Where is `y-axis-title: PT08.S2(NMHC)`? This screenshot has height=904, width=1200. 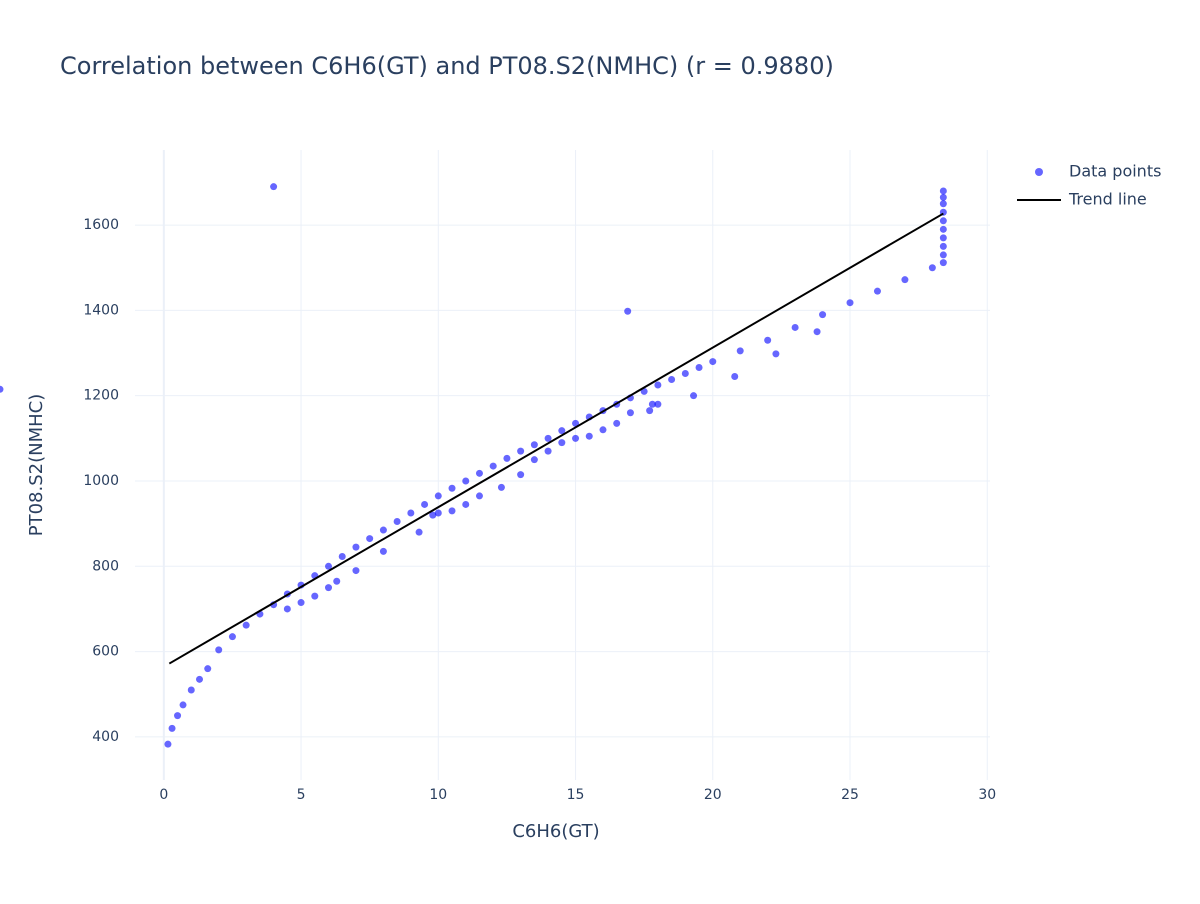 y-axis-title: PT08.S2(NMHC) is located at coordinates (36, 465).